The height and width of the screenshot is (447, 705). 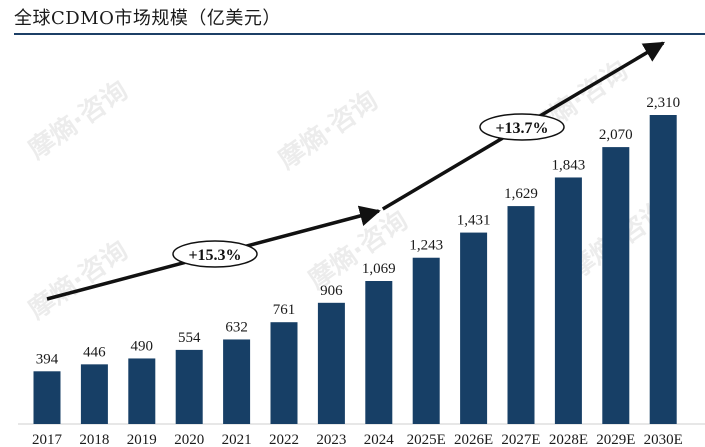 What do you see at coordinates (359, 34) in the screenshot?
I see `title-underline` at bounding box center [359, 34].